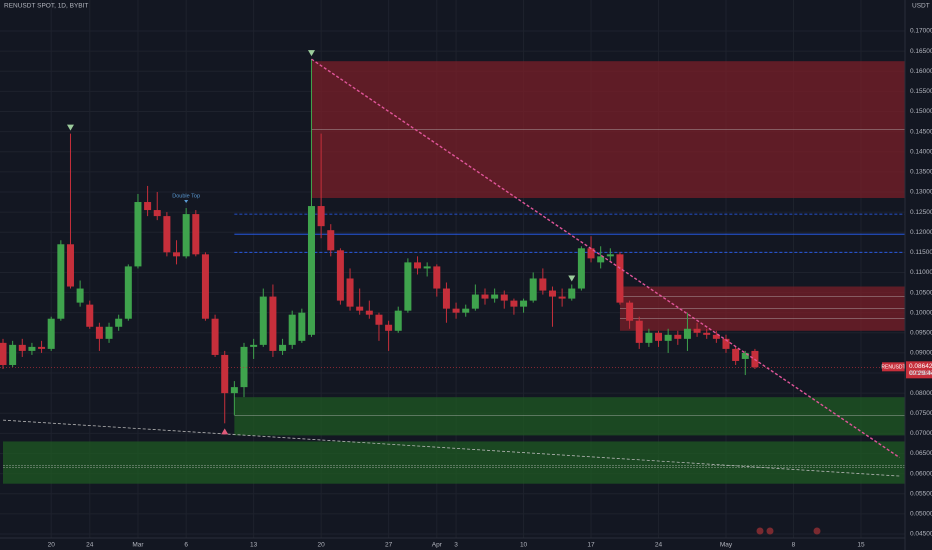 Image resolution: width=932 pixels, height=550 pixels. What do you see at coordinates (921, 51) in the screenshot?
I see `y-tick-label: 0.16500` at bounding box center [921, 51].